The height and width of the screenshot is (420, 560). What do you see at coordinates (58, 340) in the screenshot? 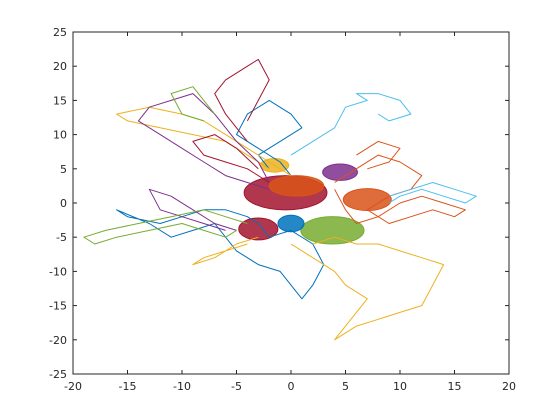
I see `y-tick-label: -20` at bounding box center [58, 340].